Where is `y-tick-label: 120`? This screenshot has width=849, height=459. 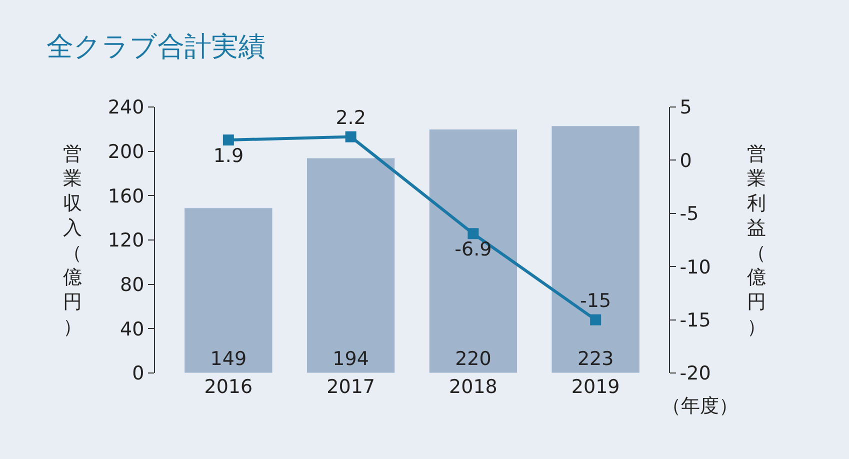 y-tick-label: 120 is located at coordinates (126, 241).